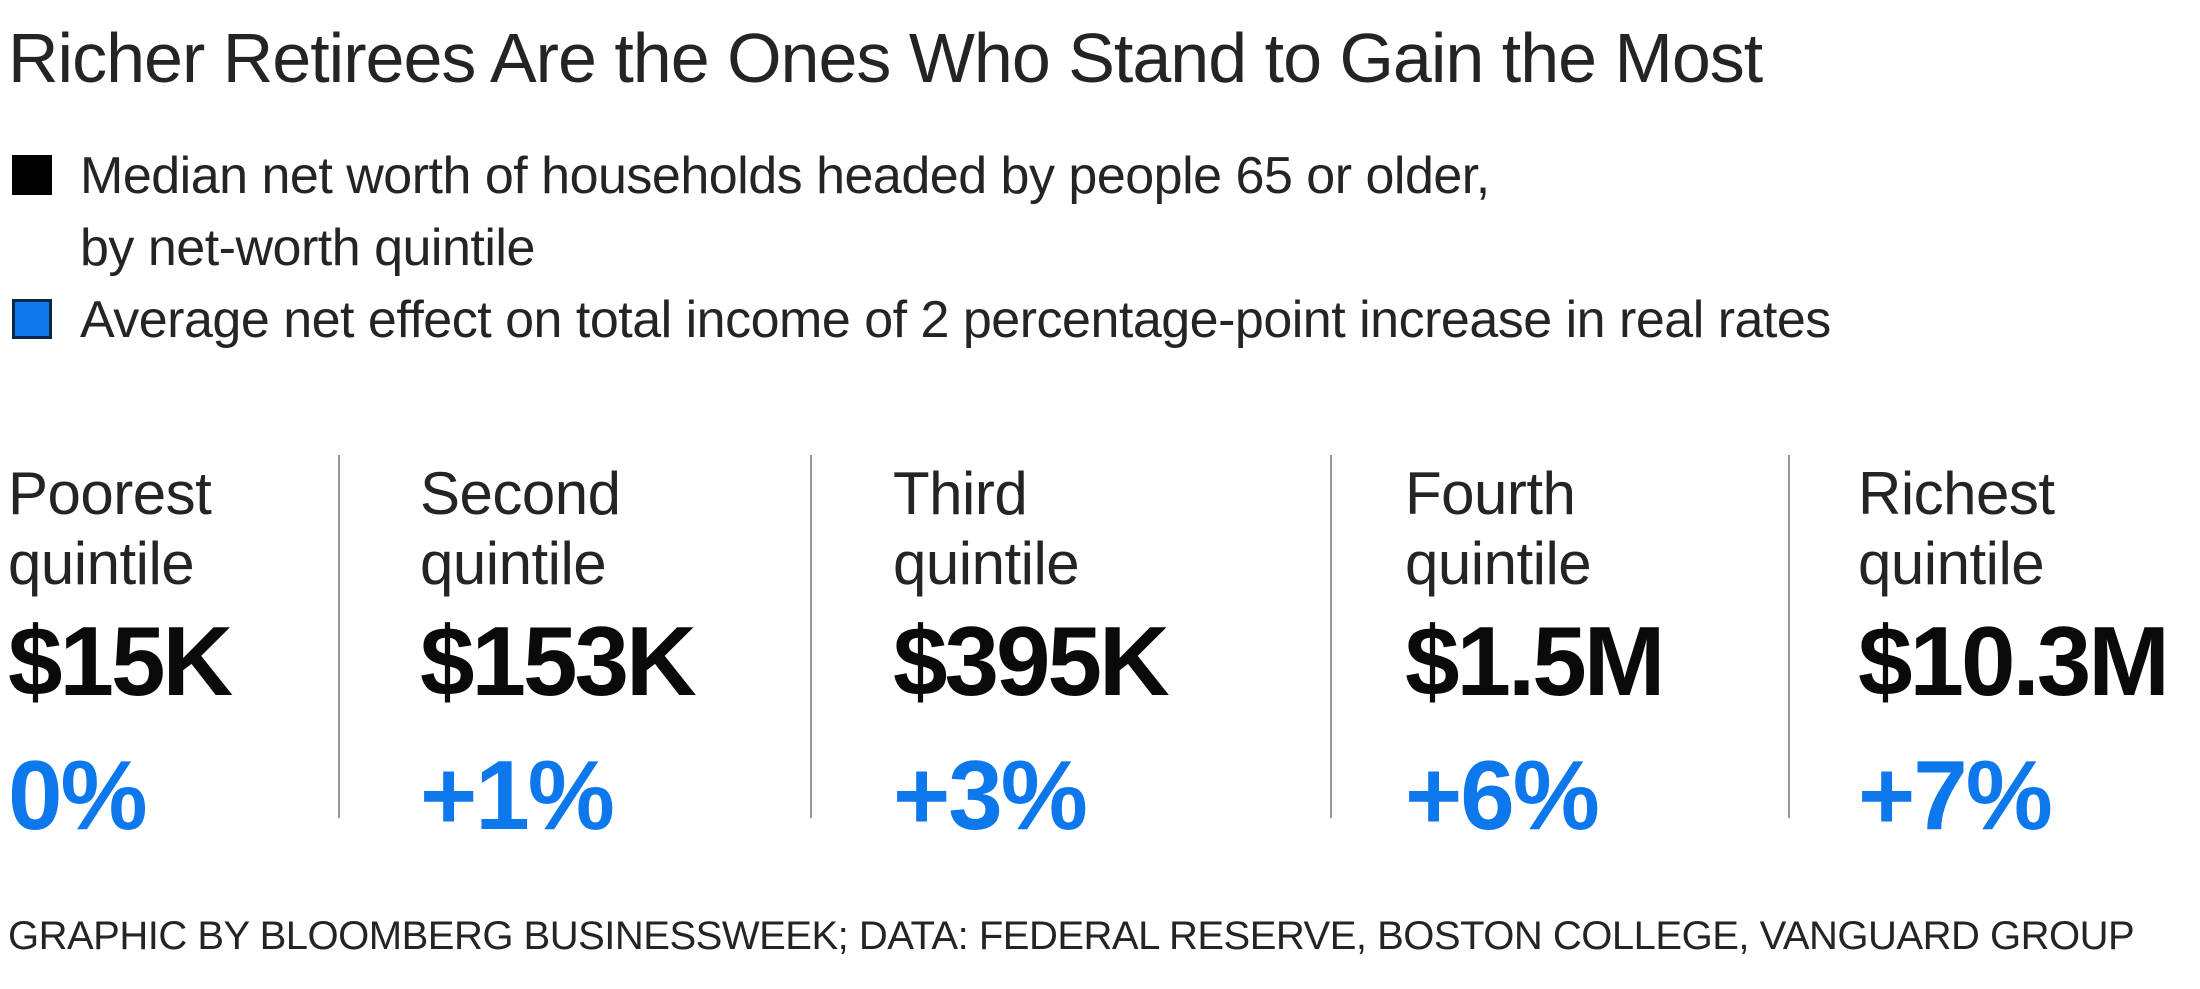 Image resolution: width=2200 pixels, height=989 pixels. What do you see at coordinates (1596, 529) in the screenshot?
I see `quintile-label: Fourth quintile` at bounding box center [1596, 529].